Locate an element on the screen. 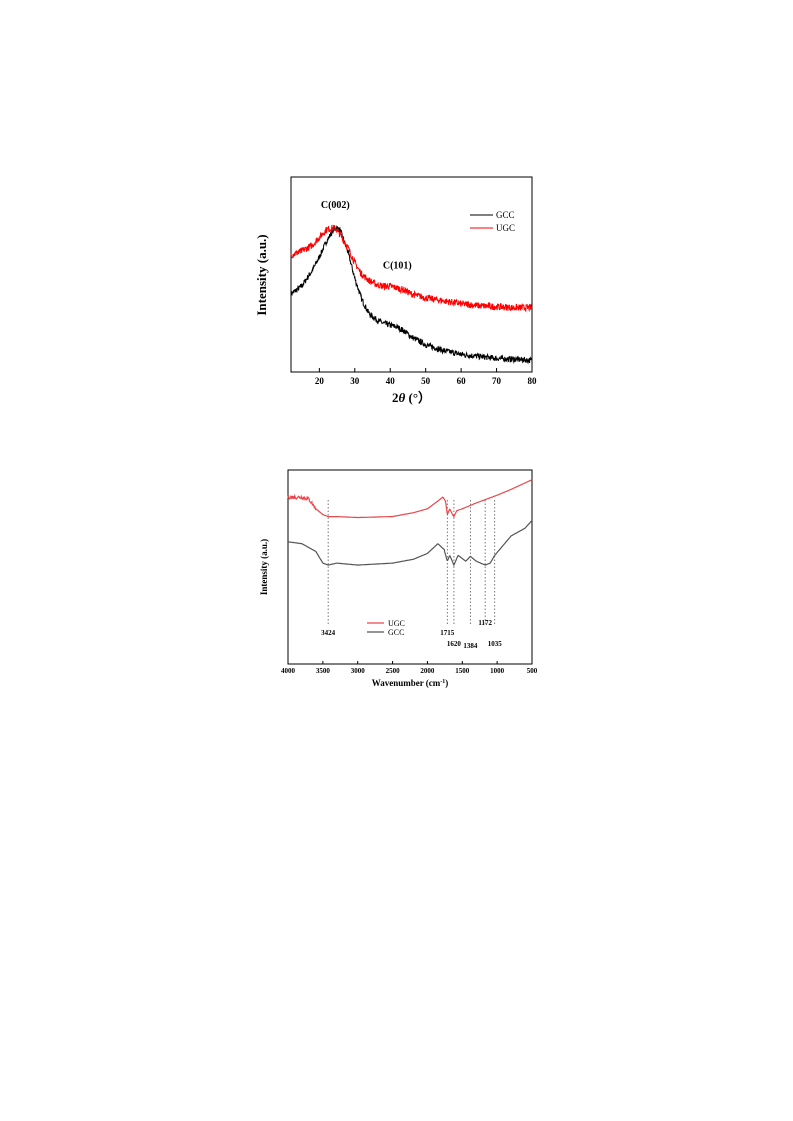 The height and width of the screenshot is (1121, 793). ftir-peak-label: 1172 is located at coordinates (485, 623).